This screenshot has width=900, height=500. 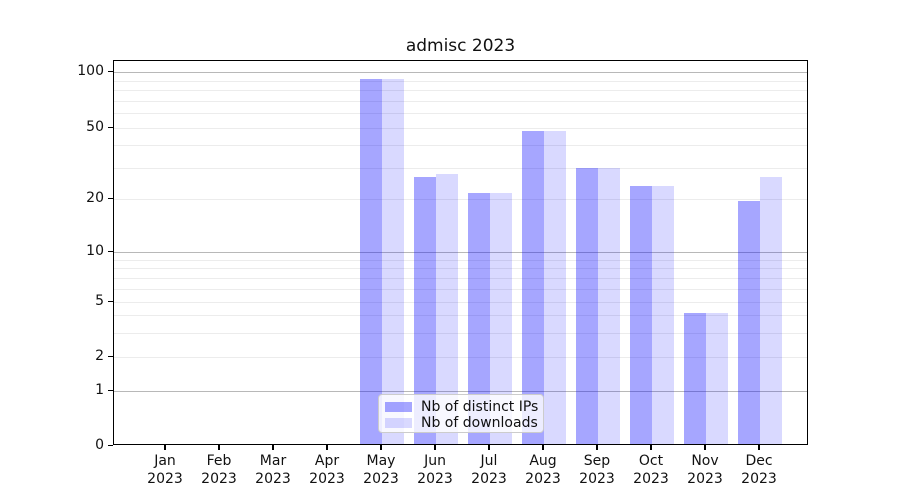 What do you see at coordinates (460, 391) in the screenshot?
I see `gridline-y1` at bounding box center [460, 391].